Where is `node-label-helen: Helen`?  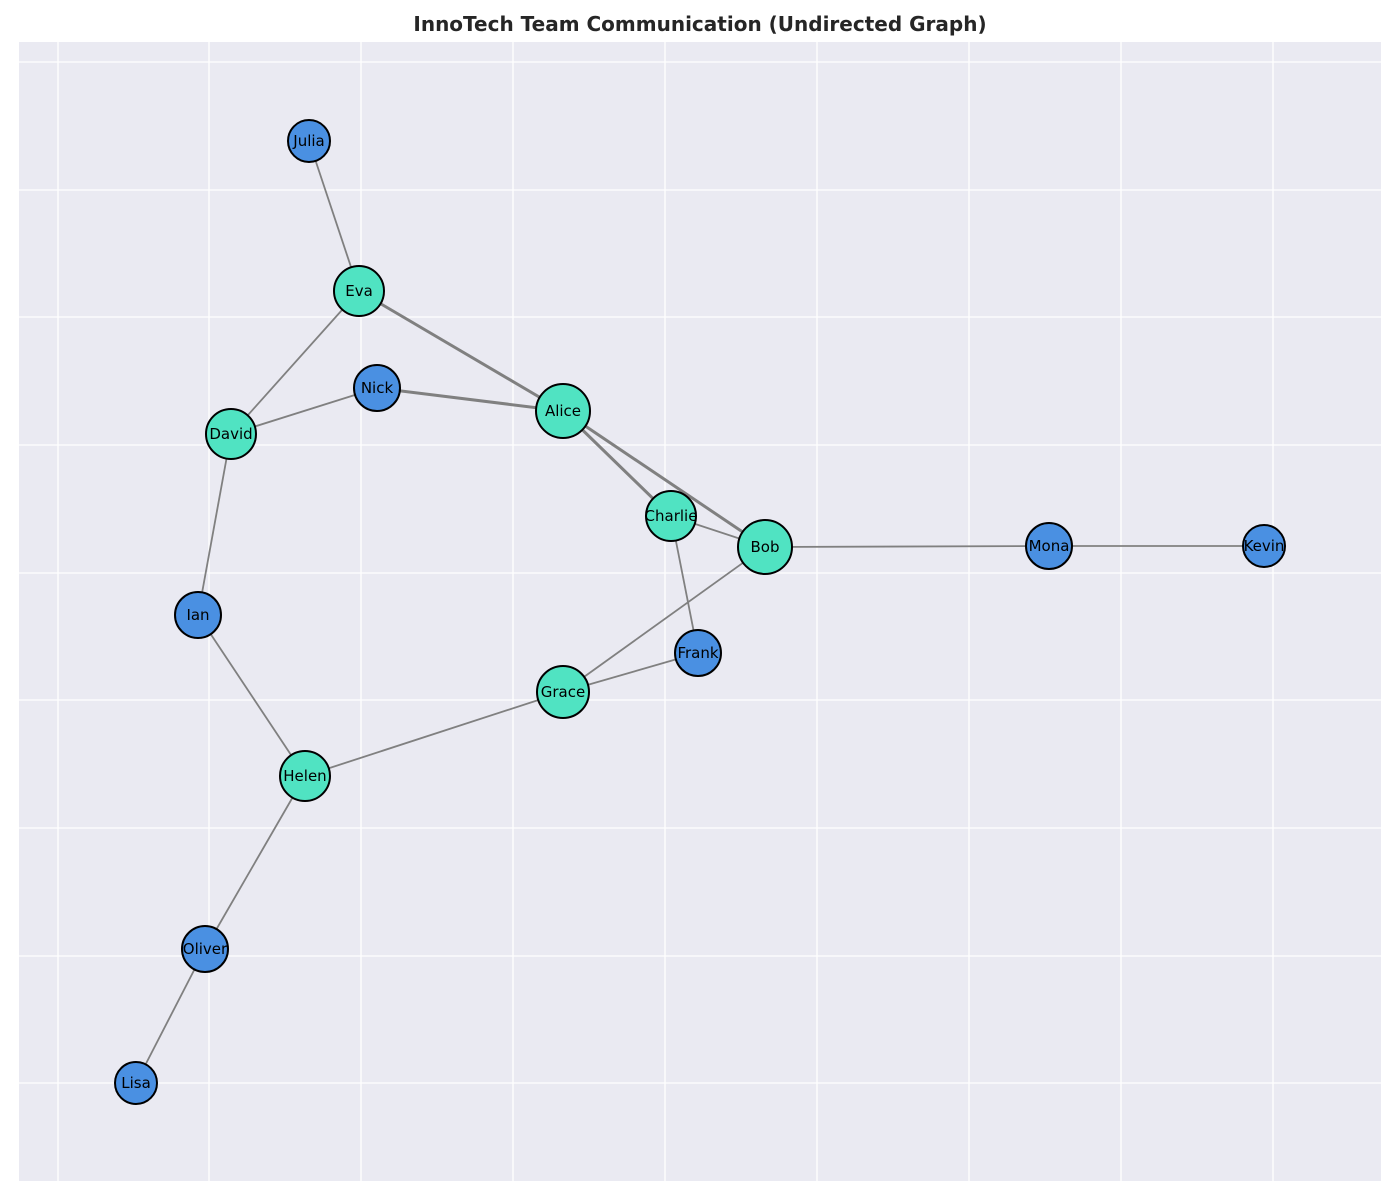 node-label-helen: Helen is located at coordinates (304, 776).